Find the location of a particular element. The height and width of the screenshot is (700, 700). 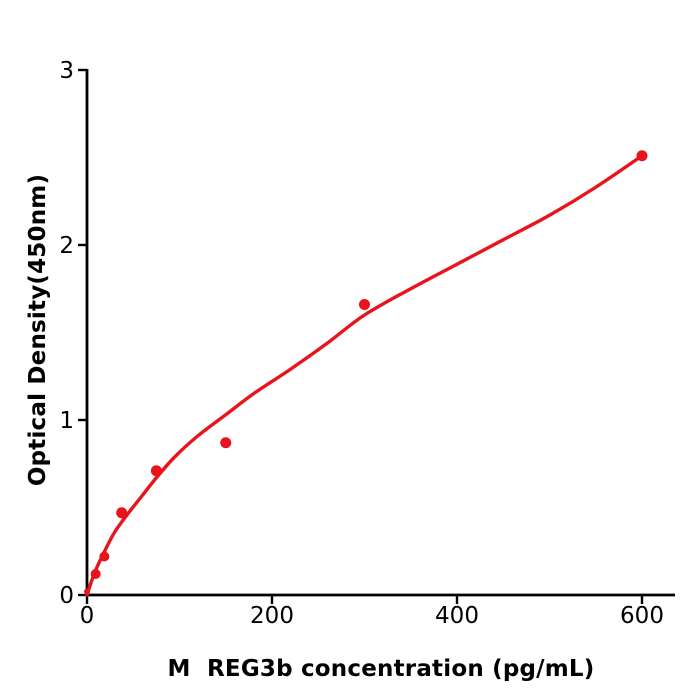

y-axis-title: Optical Density(450nm) is located at coordinates (38, 330).